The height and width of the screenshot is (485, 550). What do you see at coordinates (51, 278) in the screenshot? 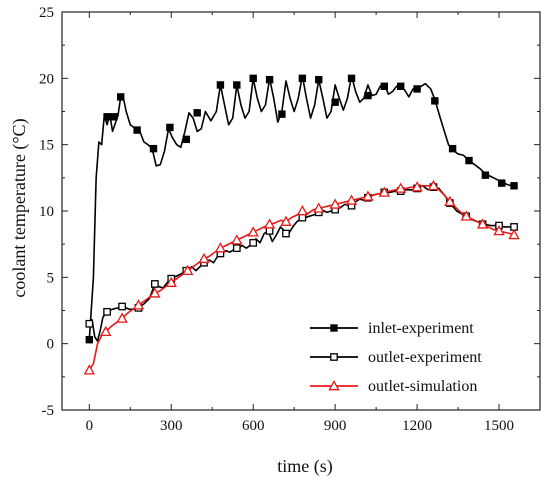
I see `y-tick-label: 5` at bounding box center [51, 278].